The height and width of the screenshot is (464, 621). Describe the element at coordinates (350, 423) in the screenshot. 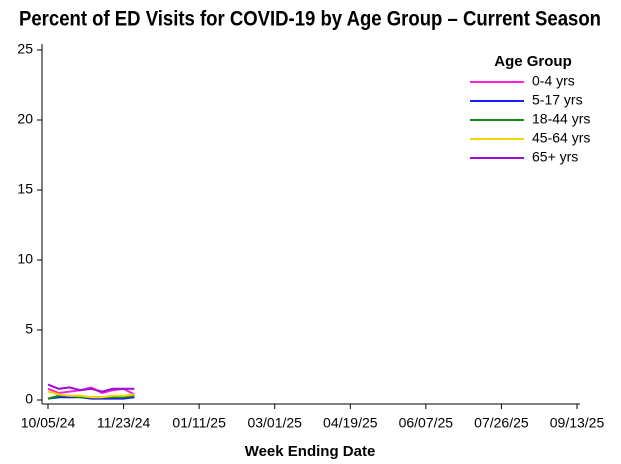

I see `x-tick-label: 04/19/25` at that location.